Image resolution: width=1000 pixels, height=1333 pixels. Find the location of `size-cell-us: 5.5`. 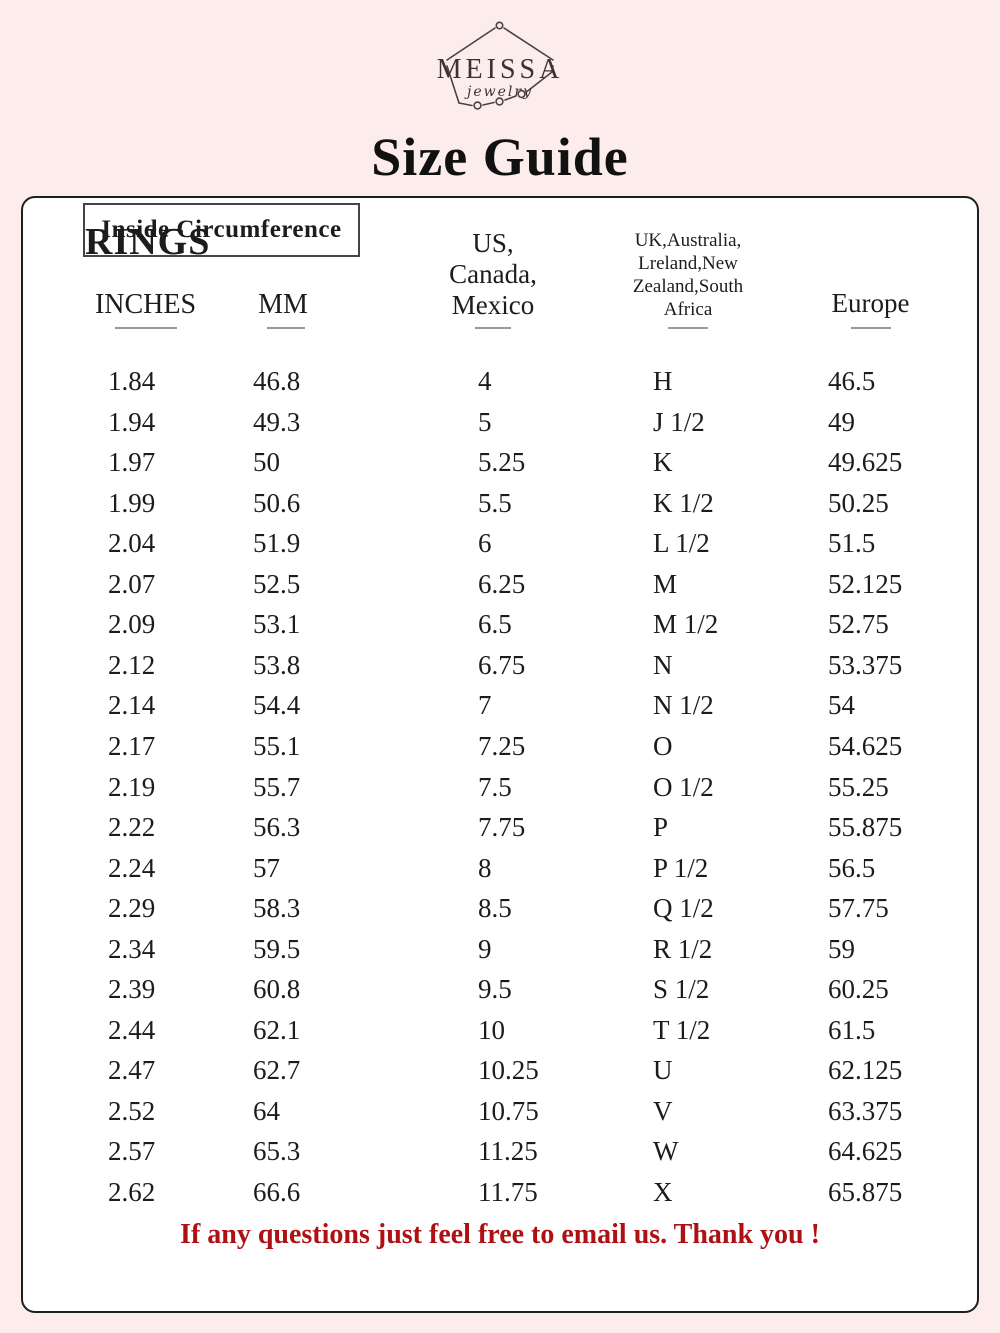

size-cell-us: 5.5 is located at coordinates (495, 502).